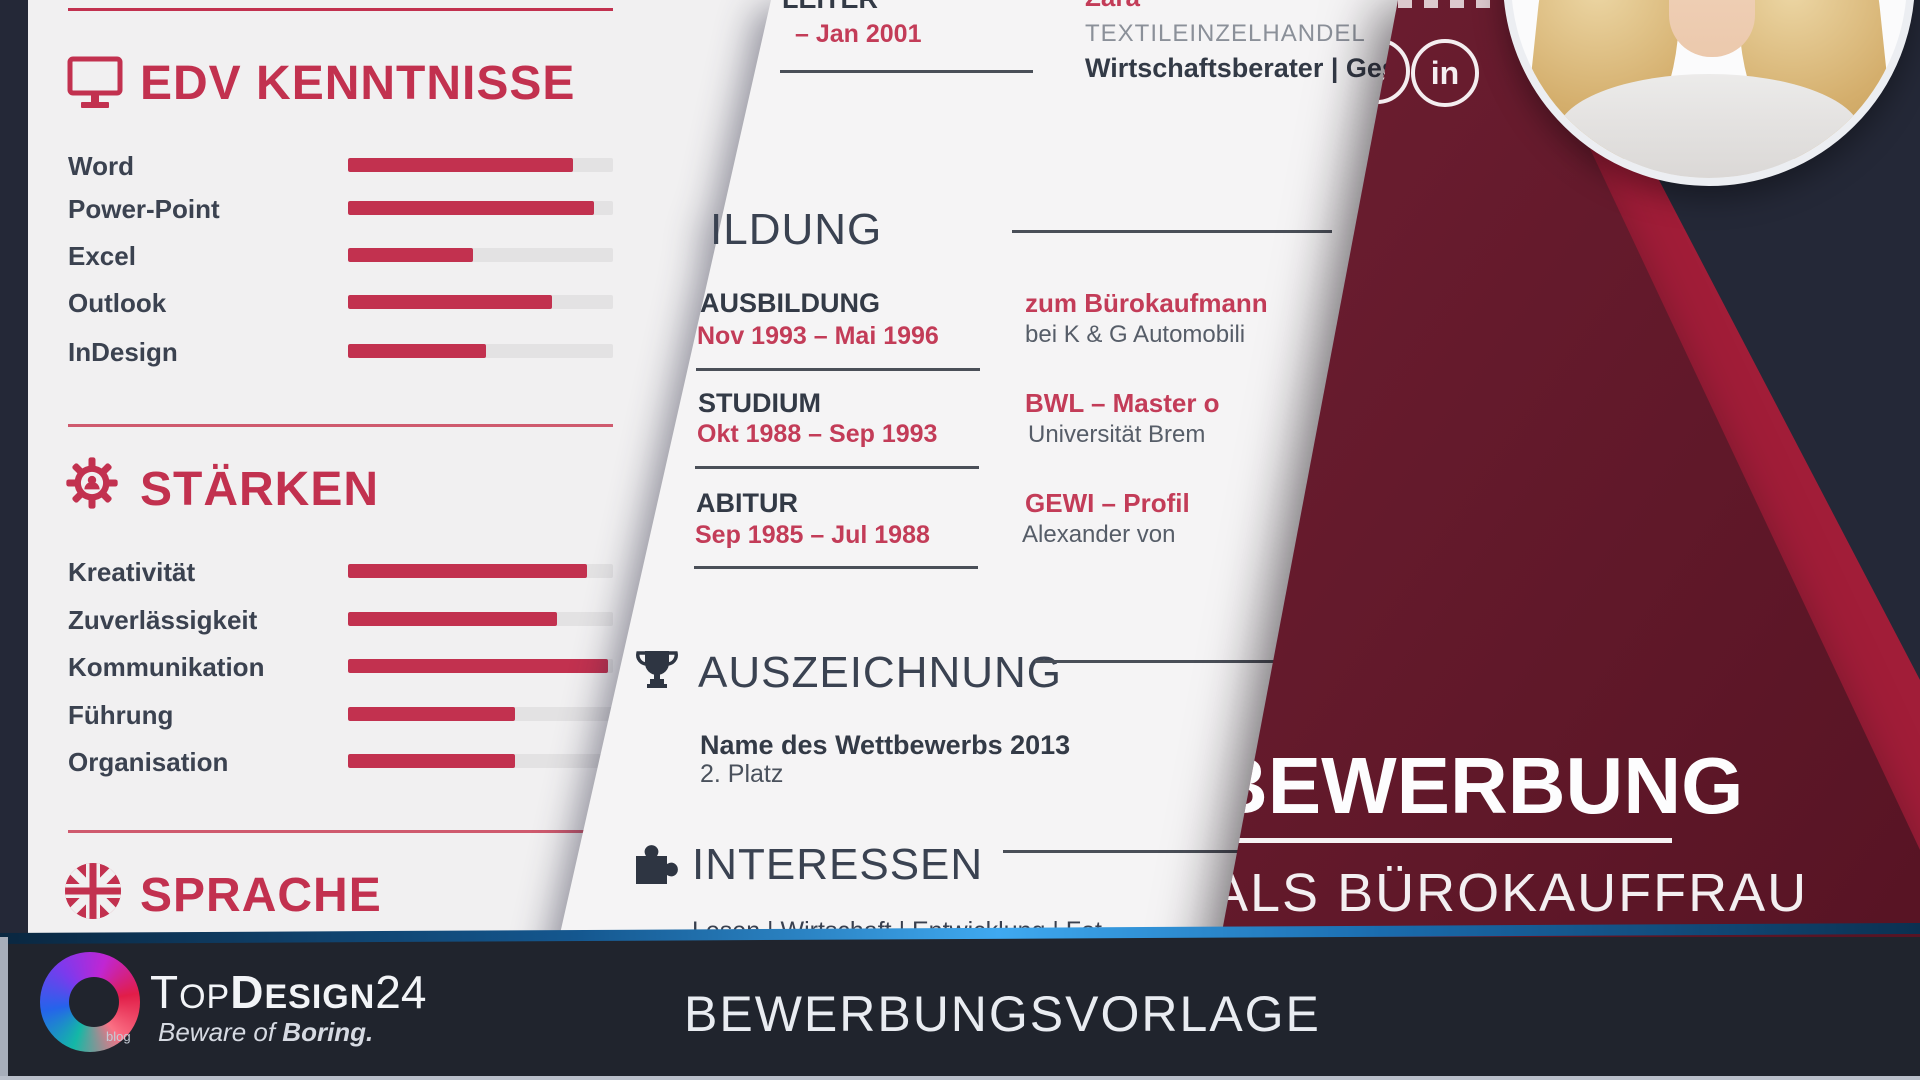 The image size is (1920, 1080). I want to click on cover-subtitle: ALS BÜROKAUFFRAU, so click(1510, 893).